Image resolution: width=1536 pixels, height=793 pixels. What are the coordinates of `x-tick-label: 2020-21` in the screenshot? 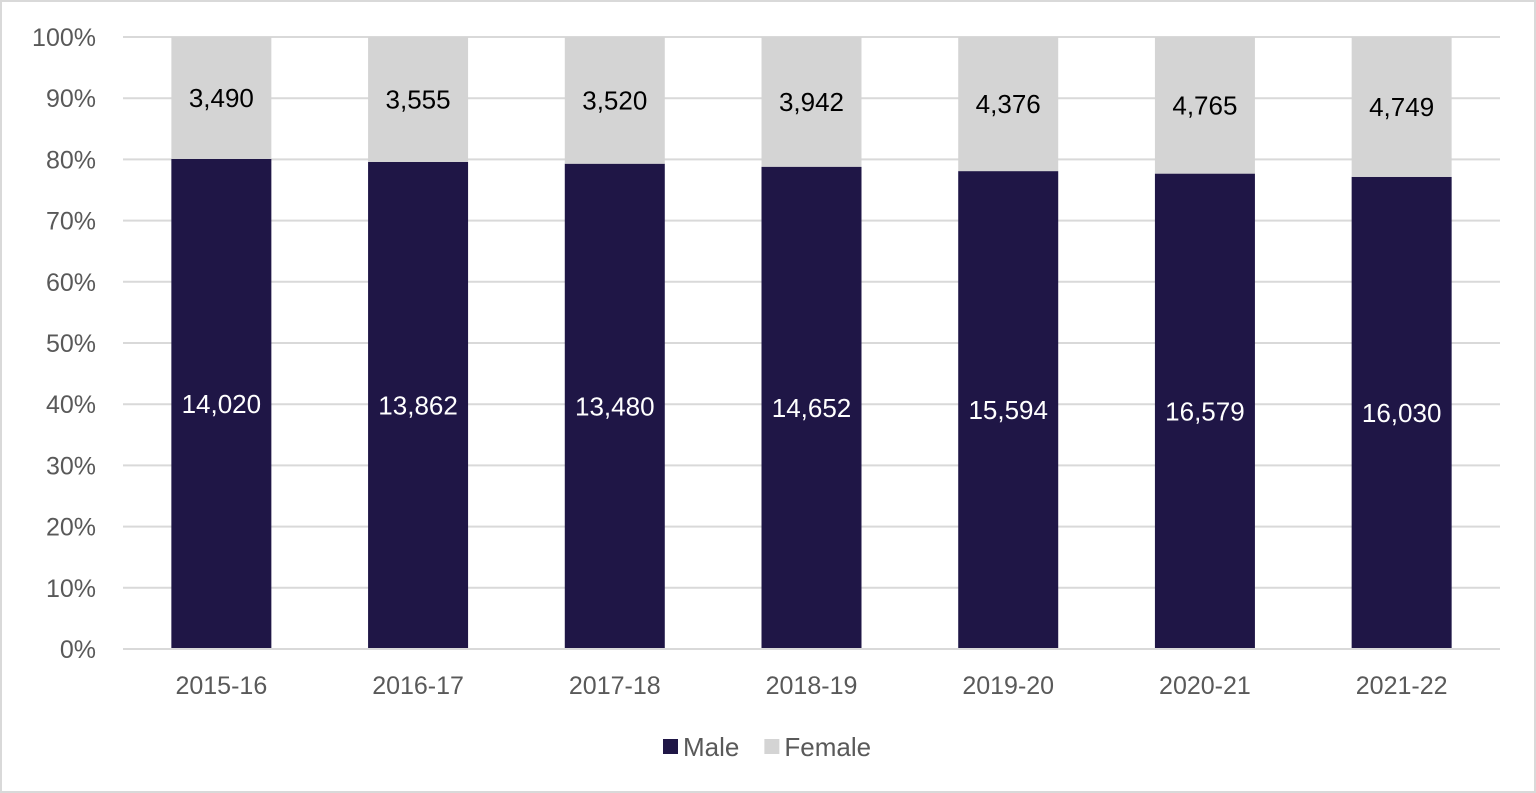 It's located at (1205, 686).